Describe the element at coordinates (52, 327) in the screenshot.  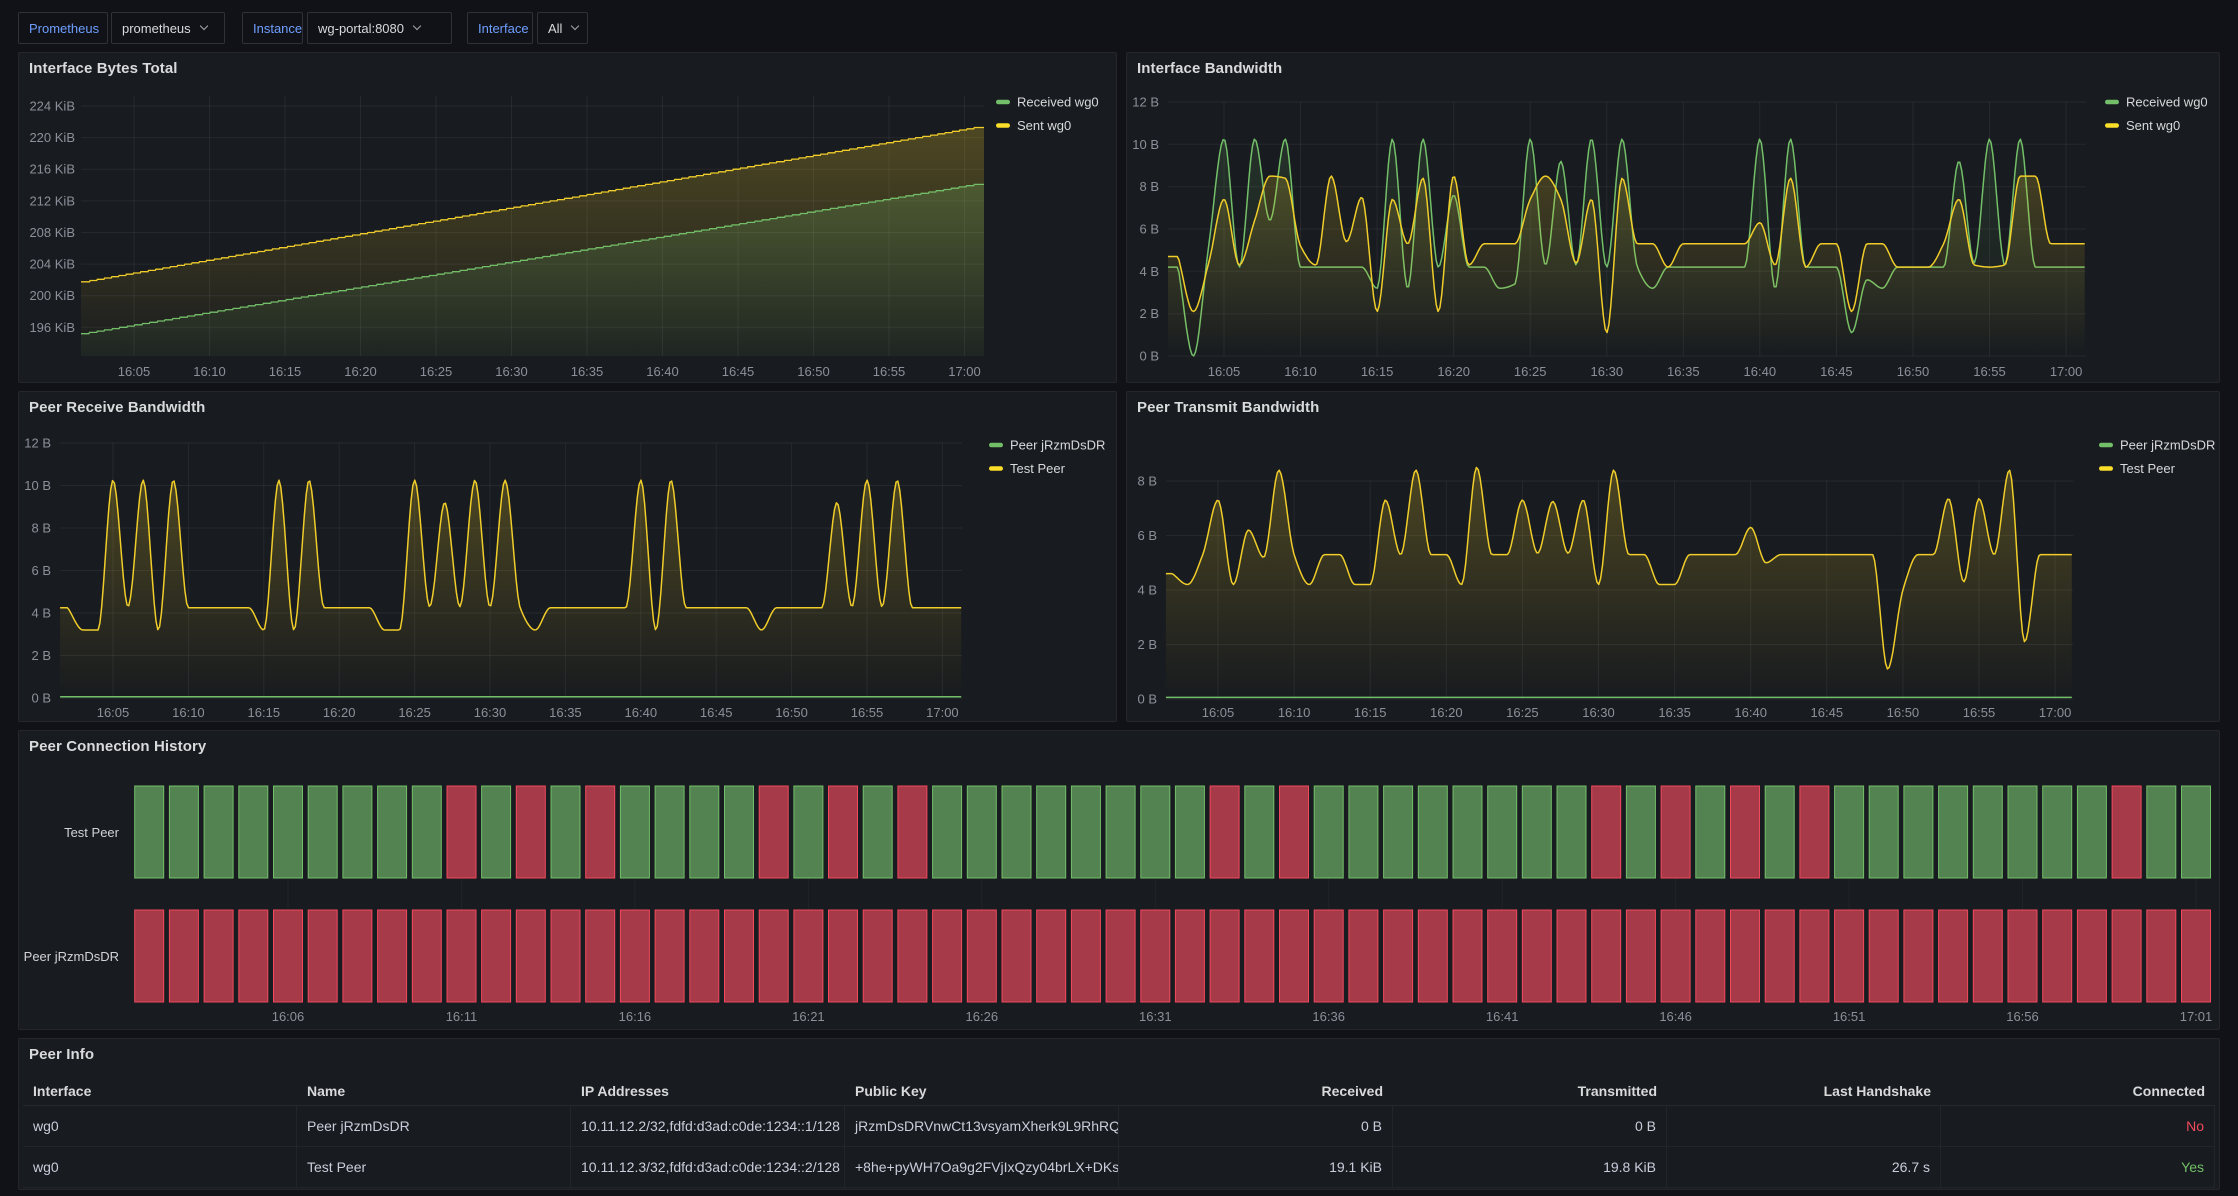
I see `svg-text: 196 KiB` at that location.